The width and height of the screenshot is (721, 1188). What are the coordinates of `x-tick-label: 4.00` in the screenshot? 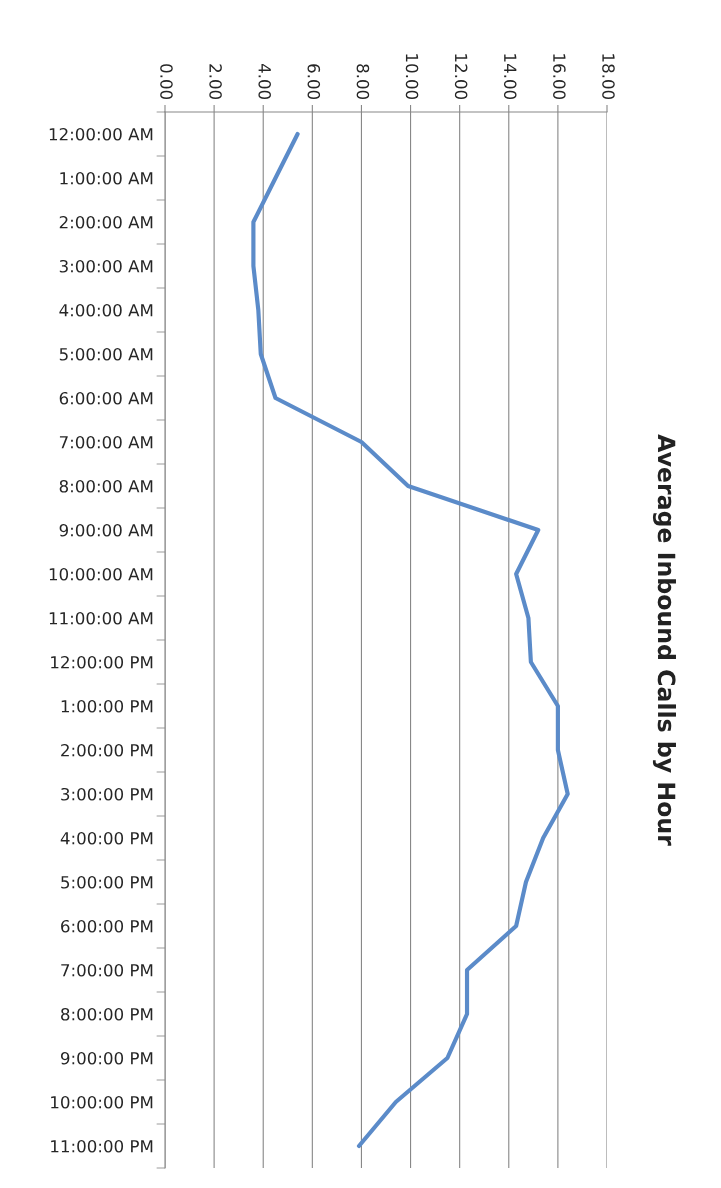 It's located at (264, 81).